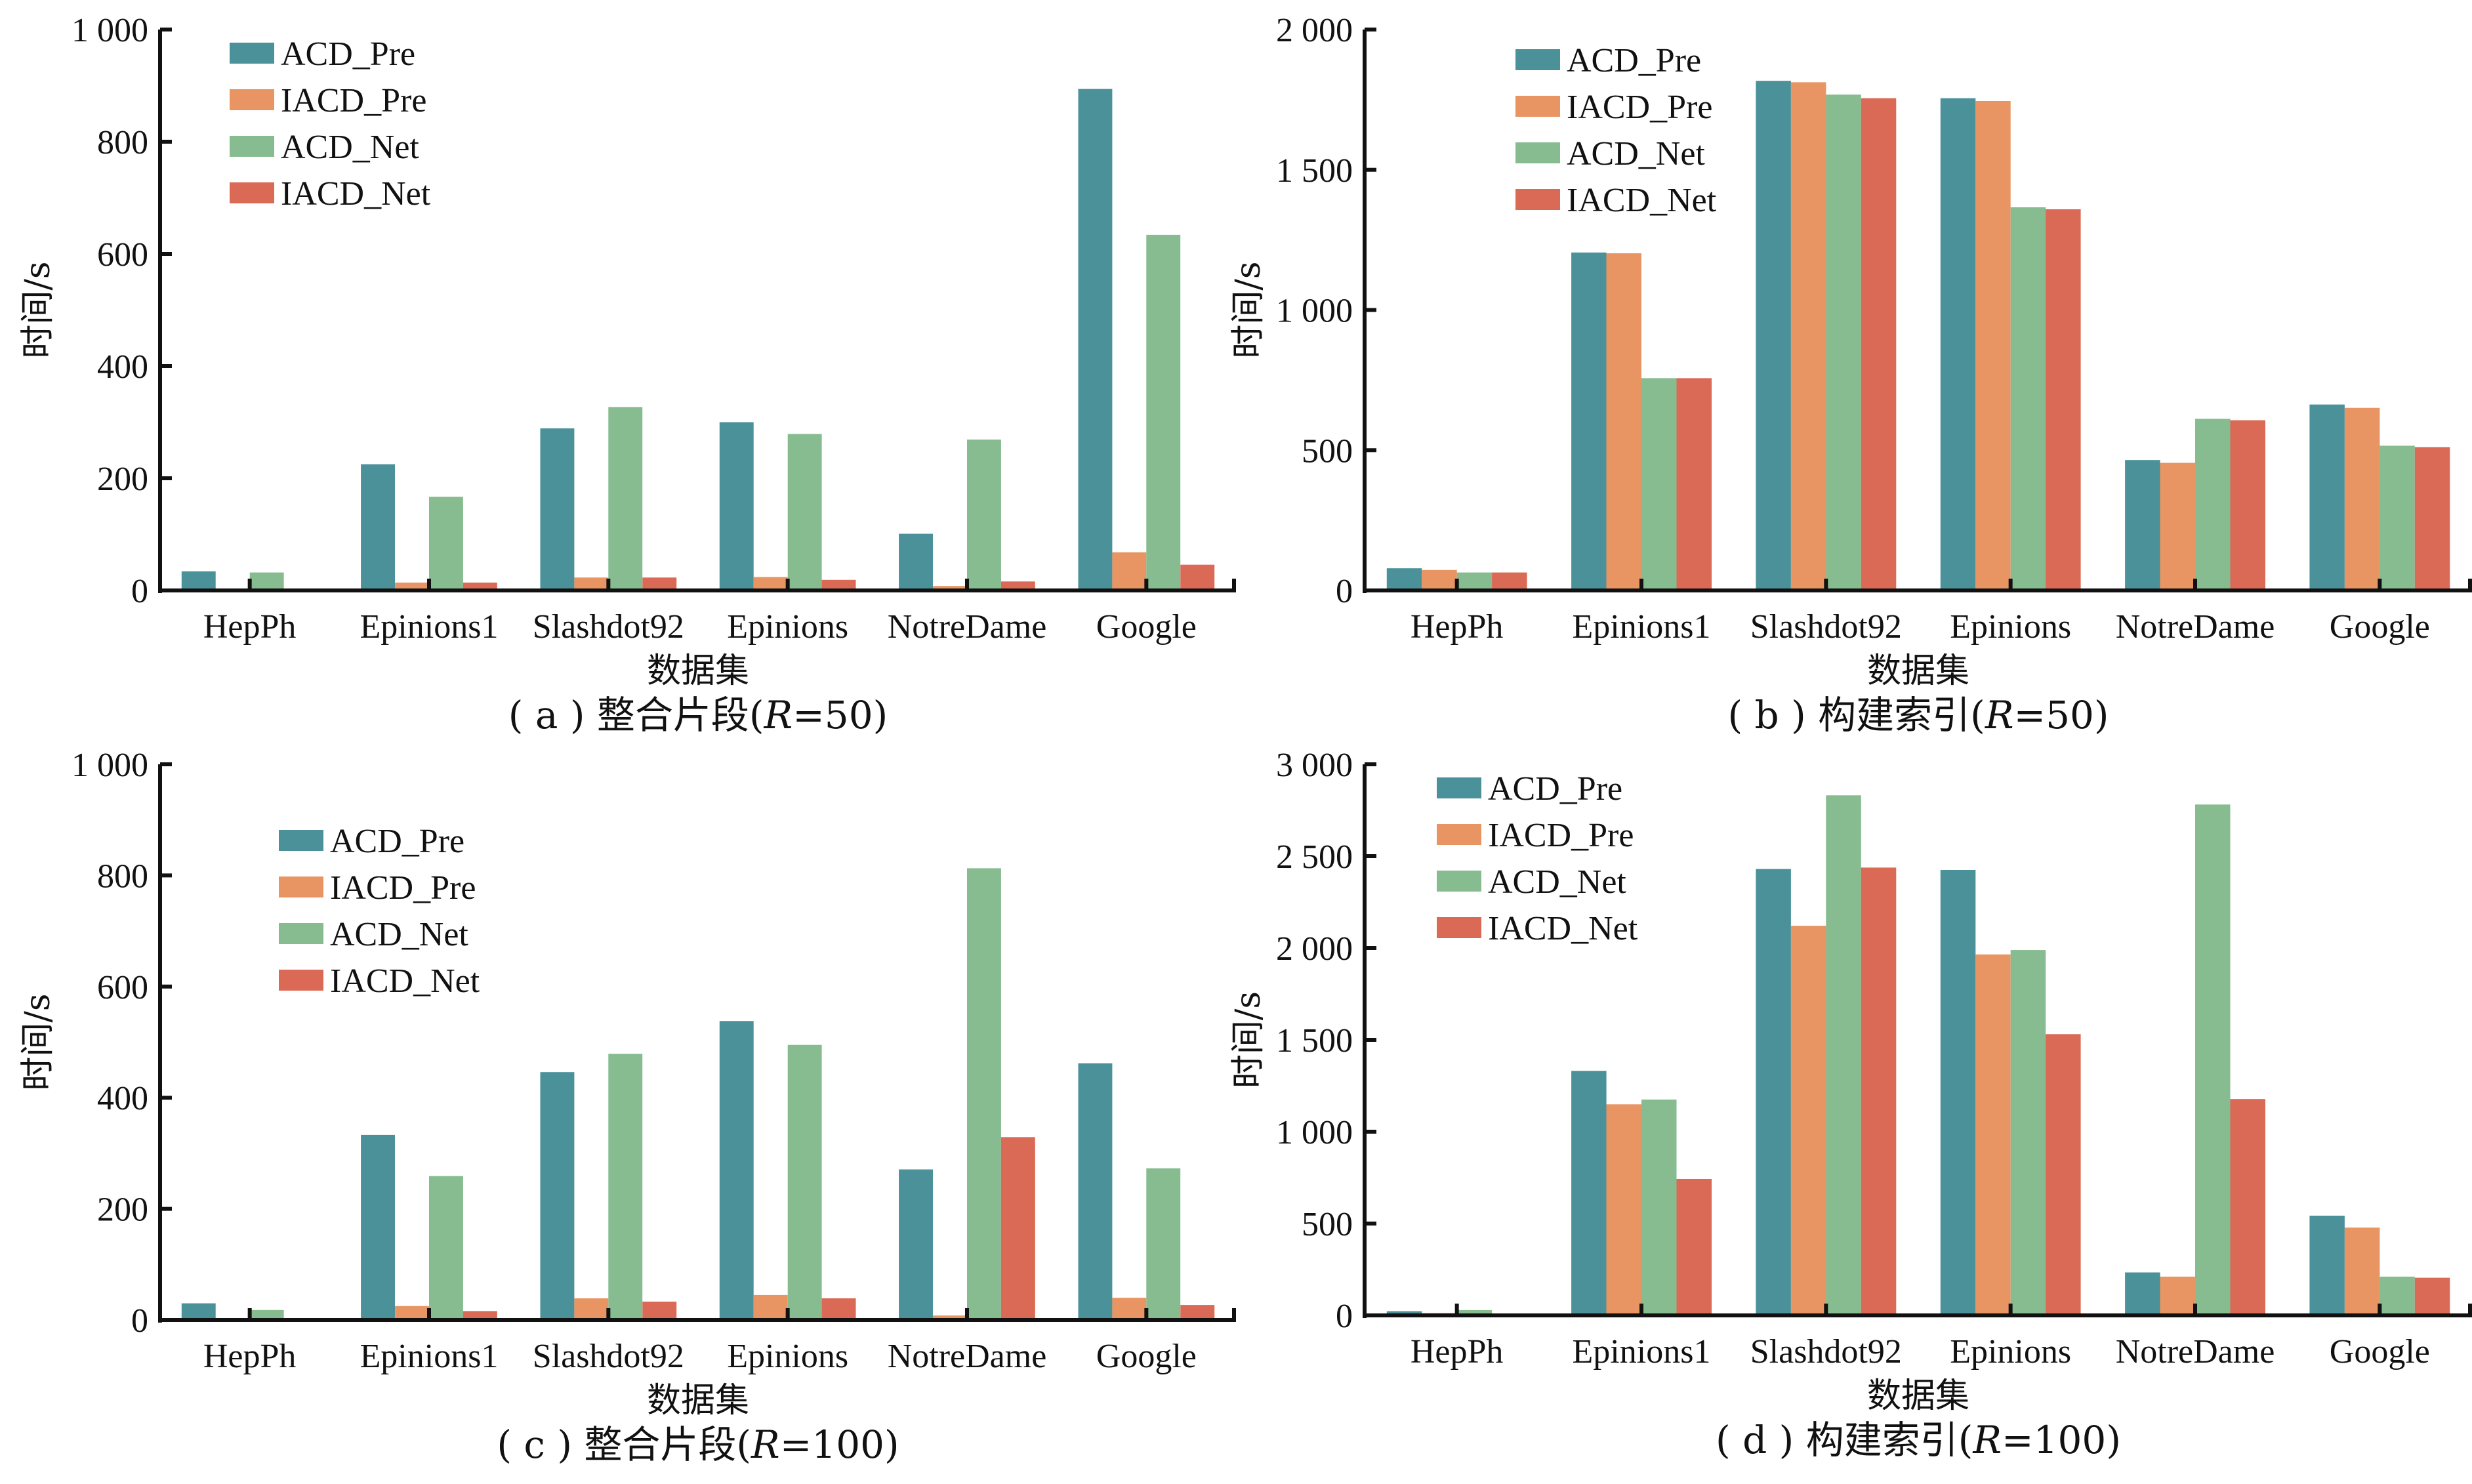  Describe the element at coordinates (122, 1210) in the screenshot. I see `y-tick-label: 200` at that location.